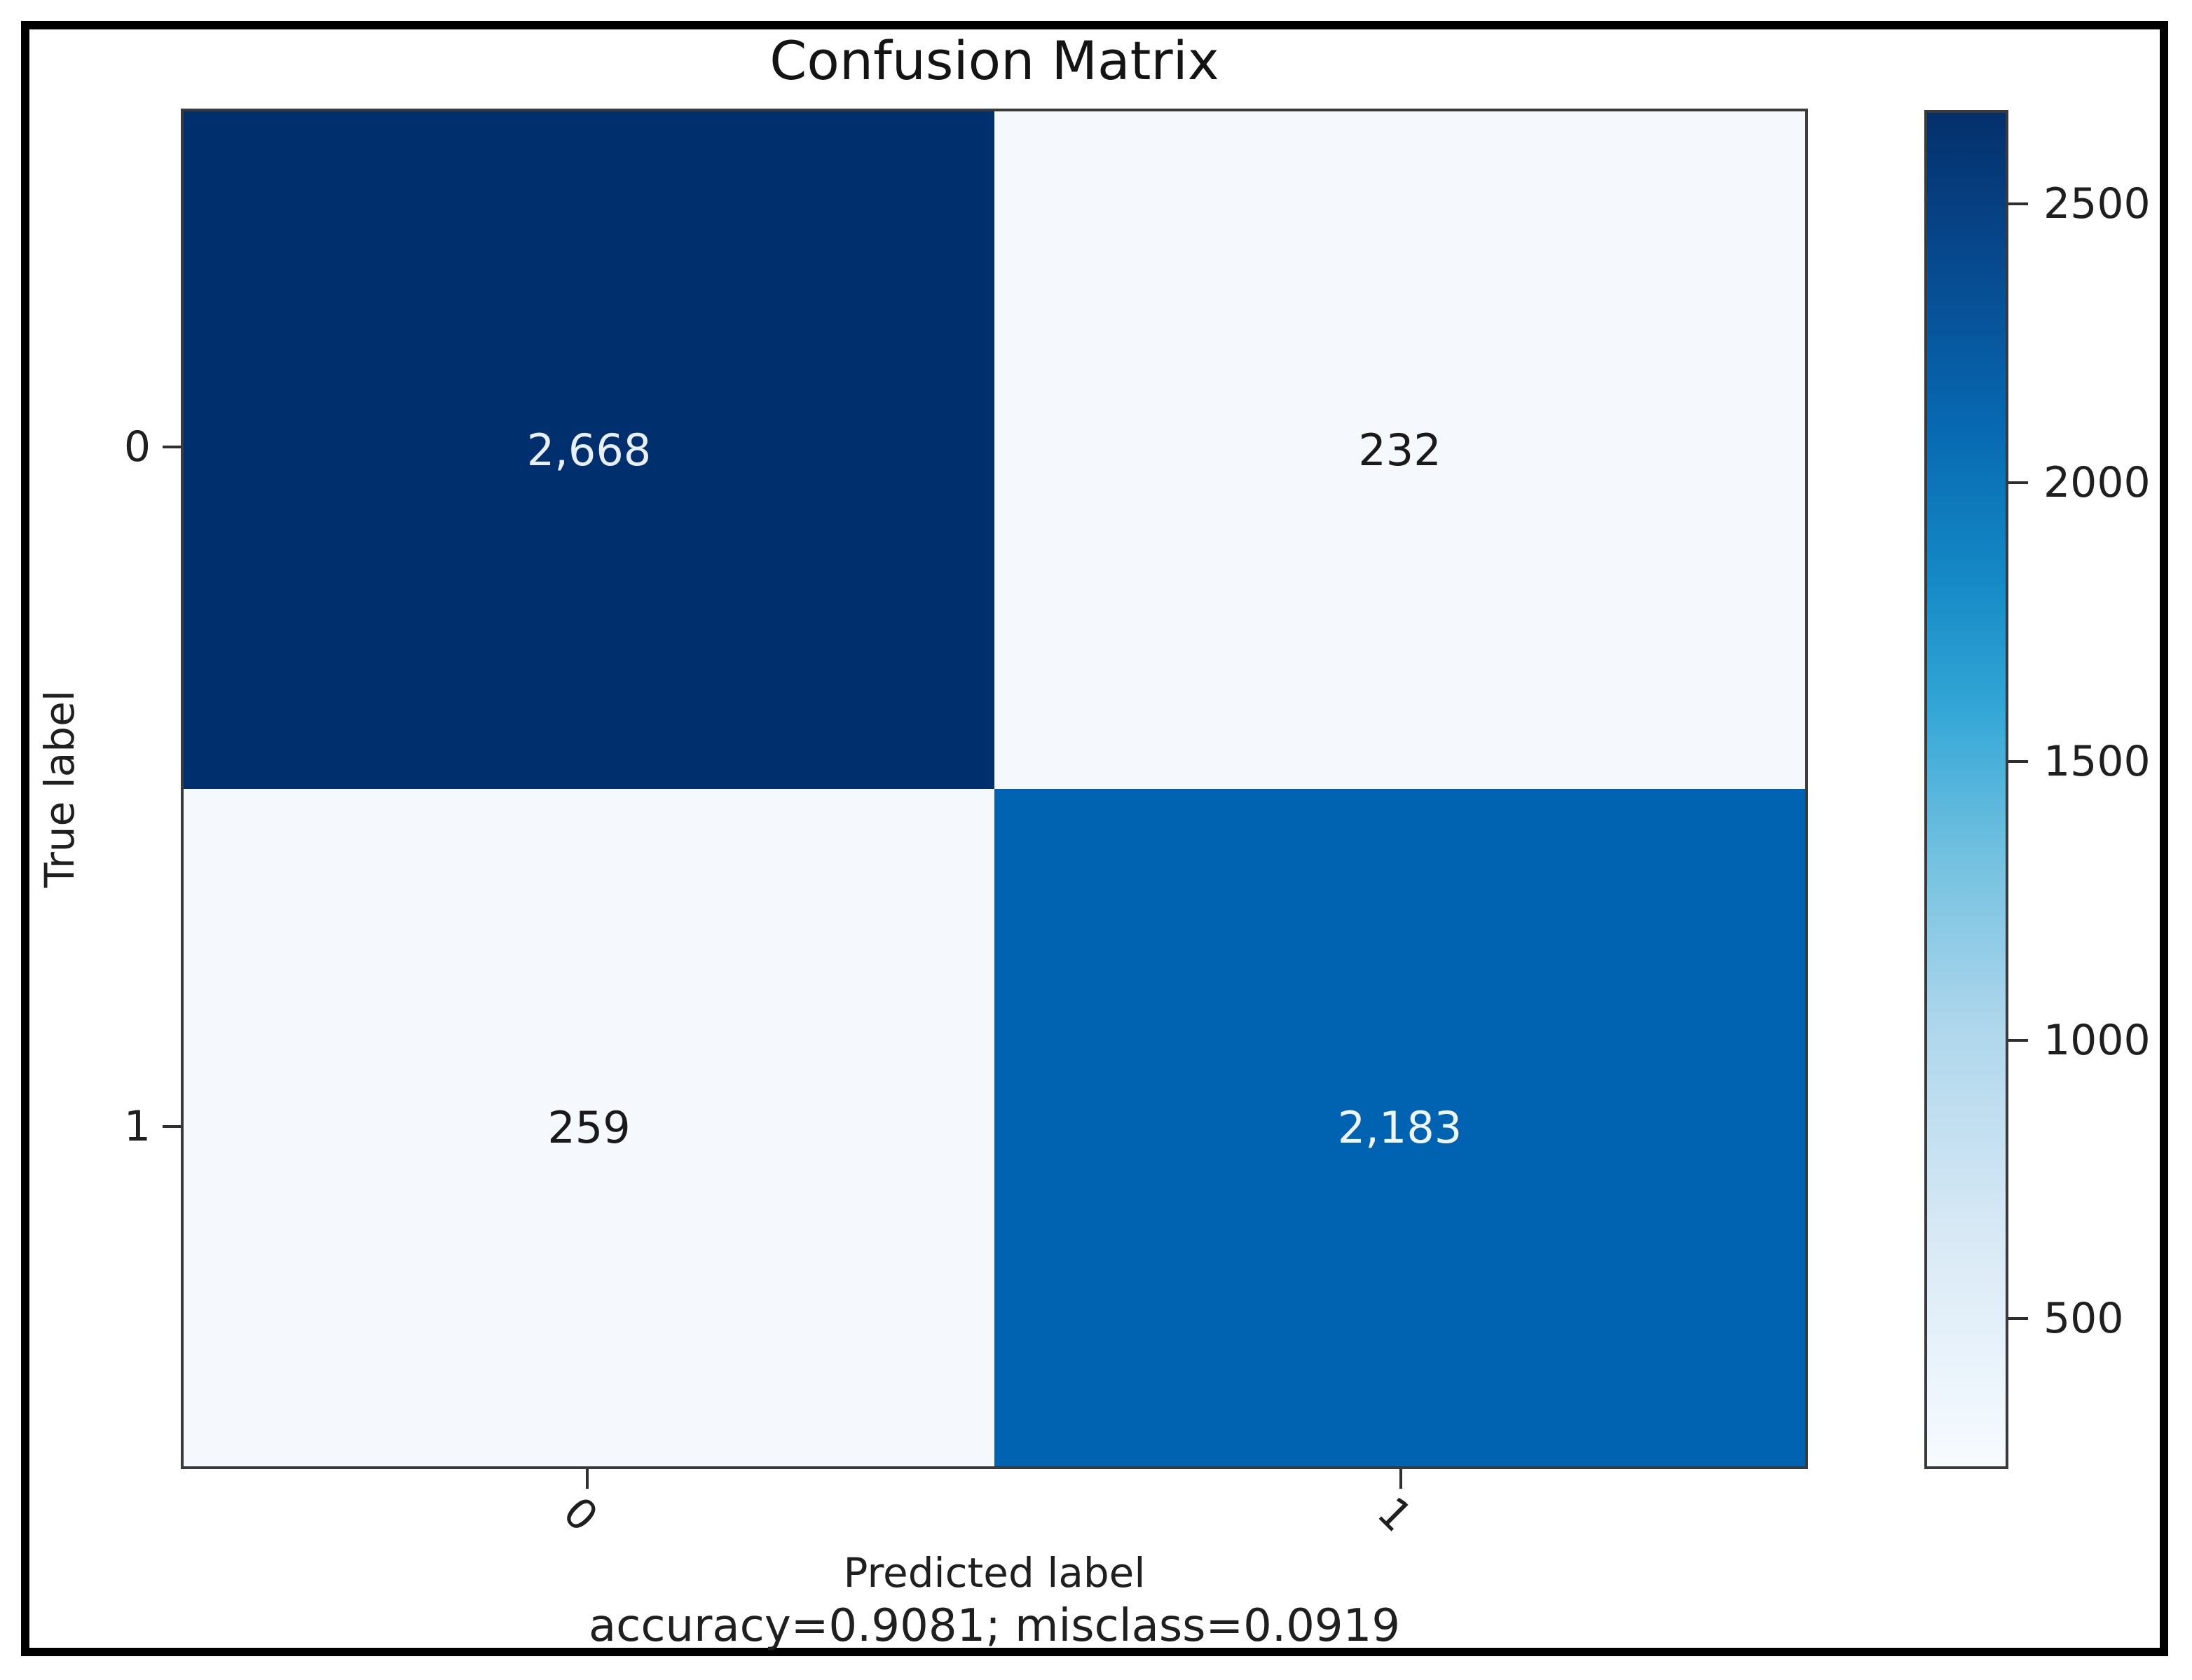  I want to click on x-axis-label: Predicted label, so click(994, 1573).